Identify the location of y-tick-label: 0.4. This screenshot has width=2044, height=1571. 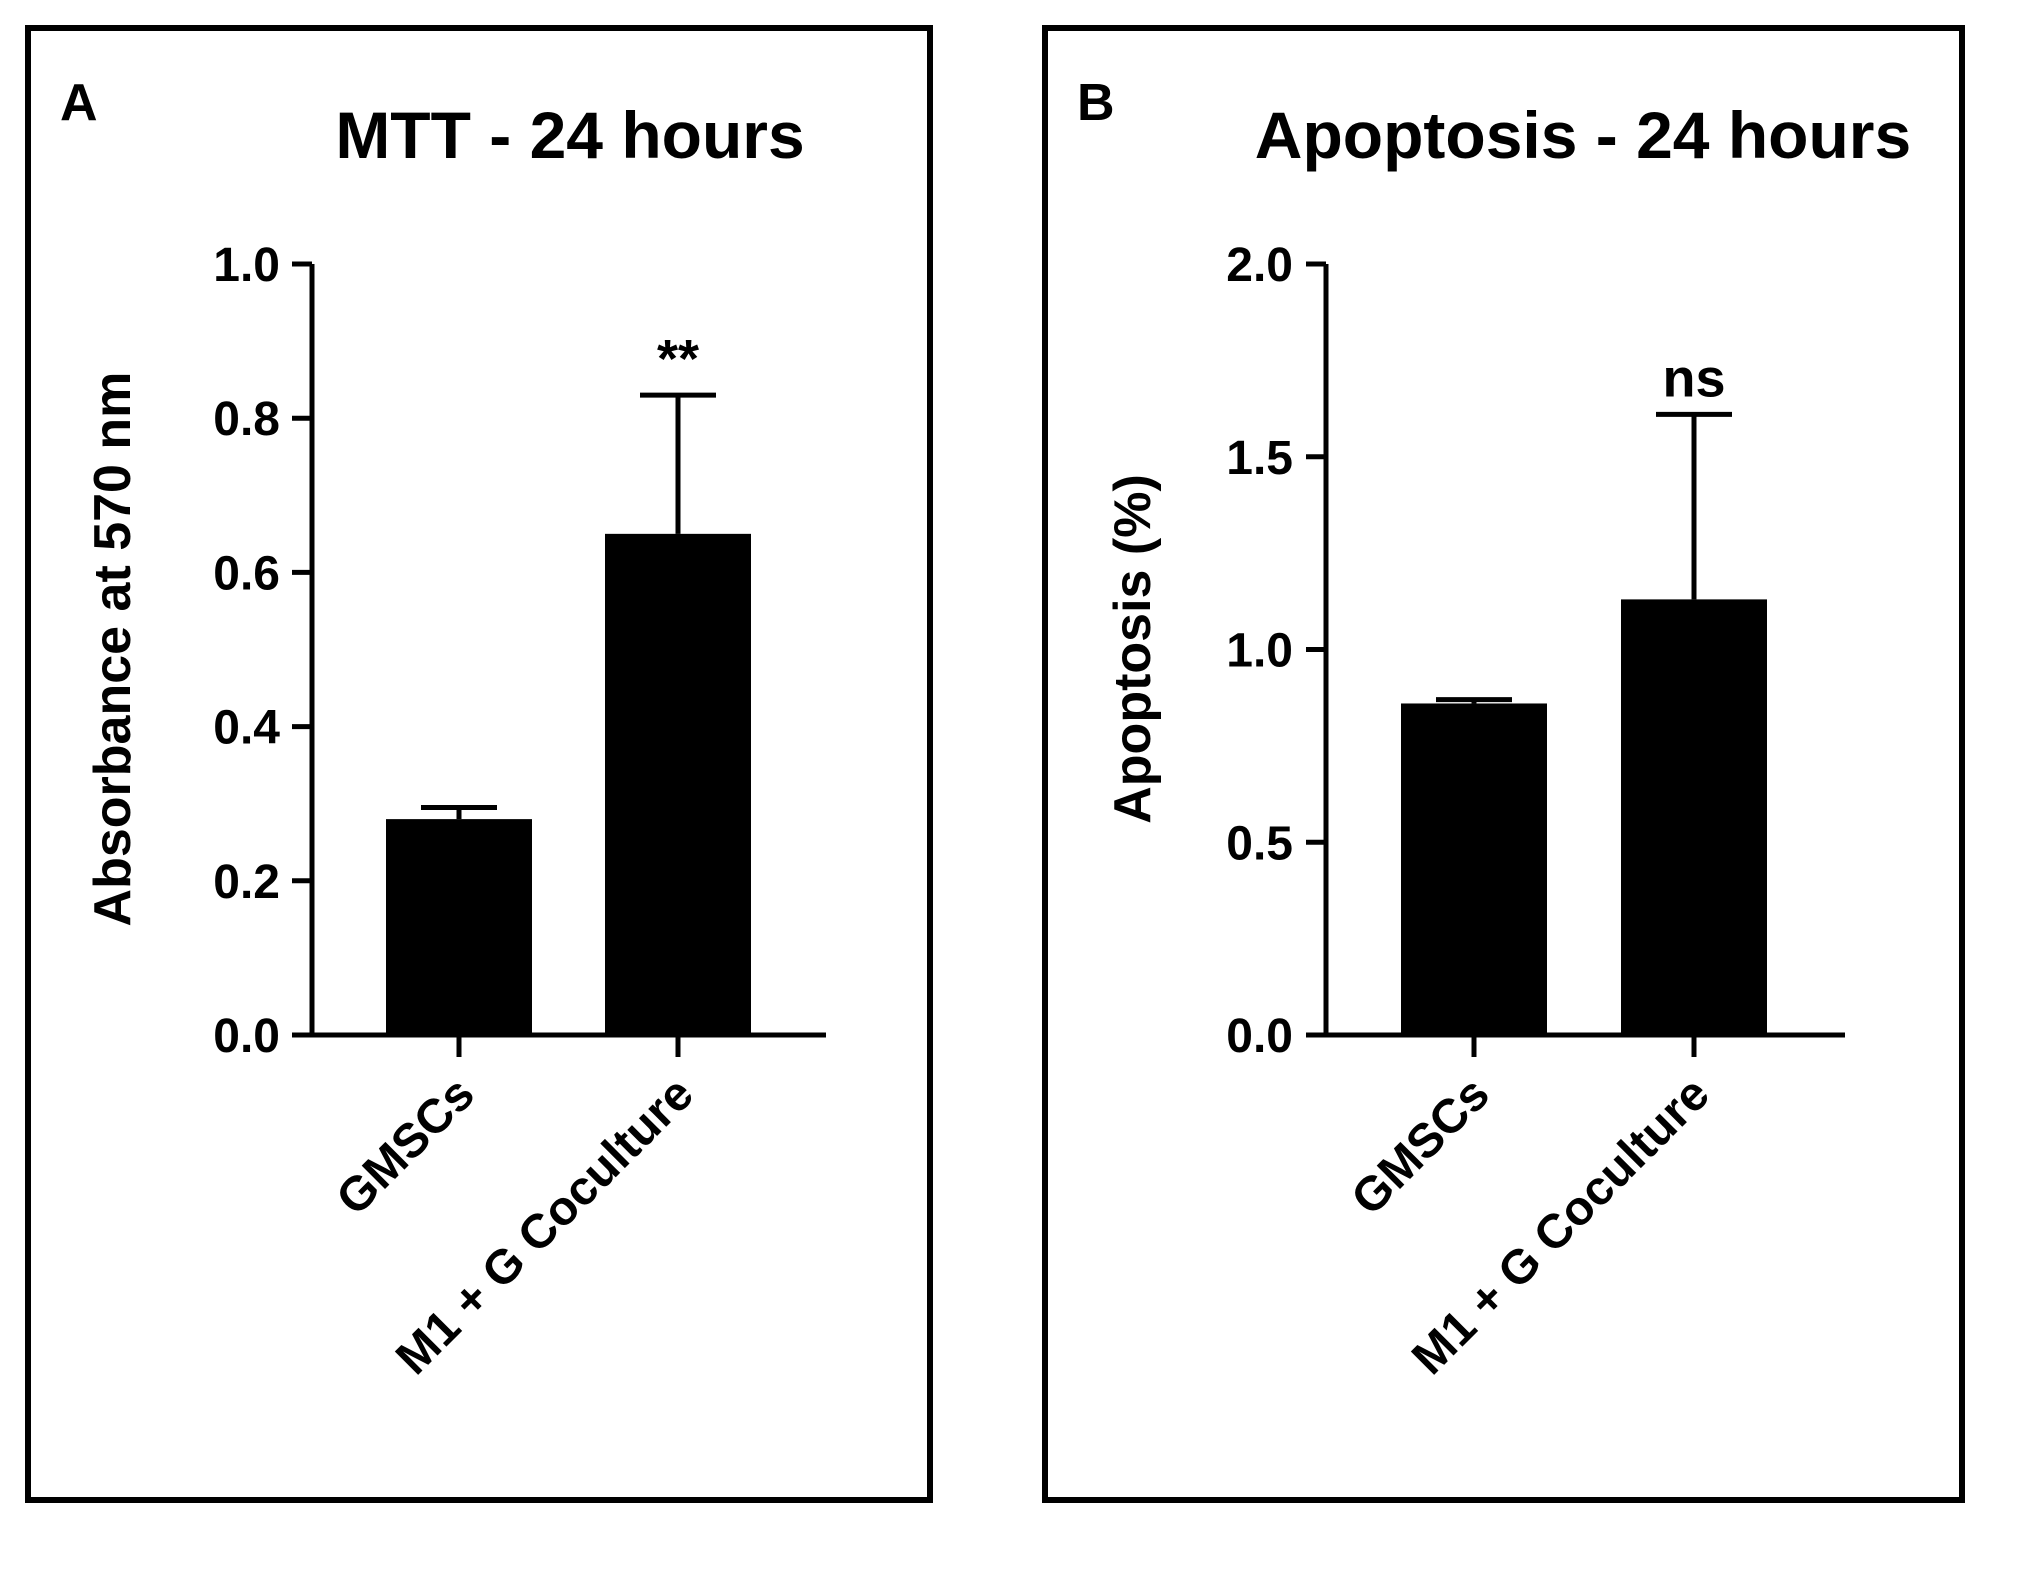
(246, 728).